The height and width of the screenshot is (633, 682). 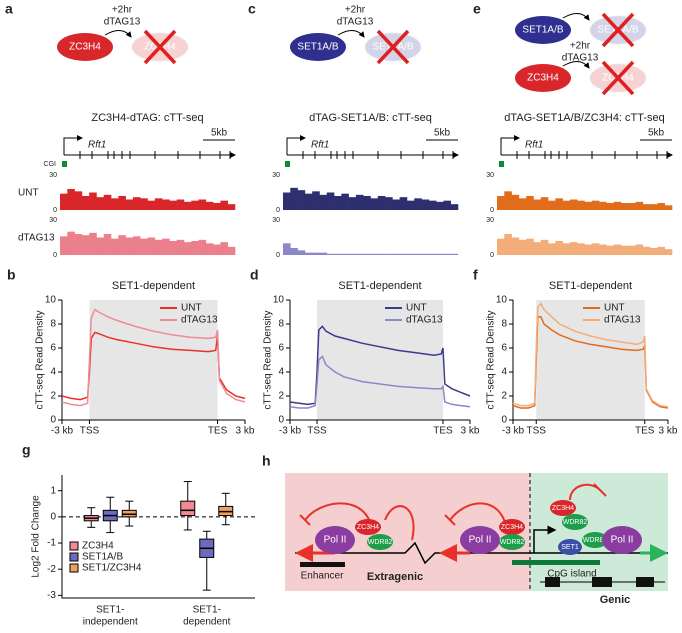 What do you see at coordinates (290, 431) in the screenshot?
I see `x-tick-label: -3 kb` at bounding box center [290, 431].